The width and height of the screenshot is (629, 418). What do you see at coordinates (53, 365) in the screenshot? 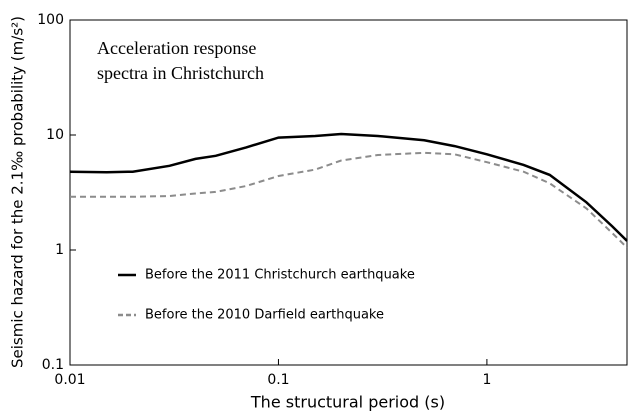
I see `y-tick-label: 0.1` at bounding box center [53, 365].